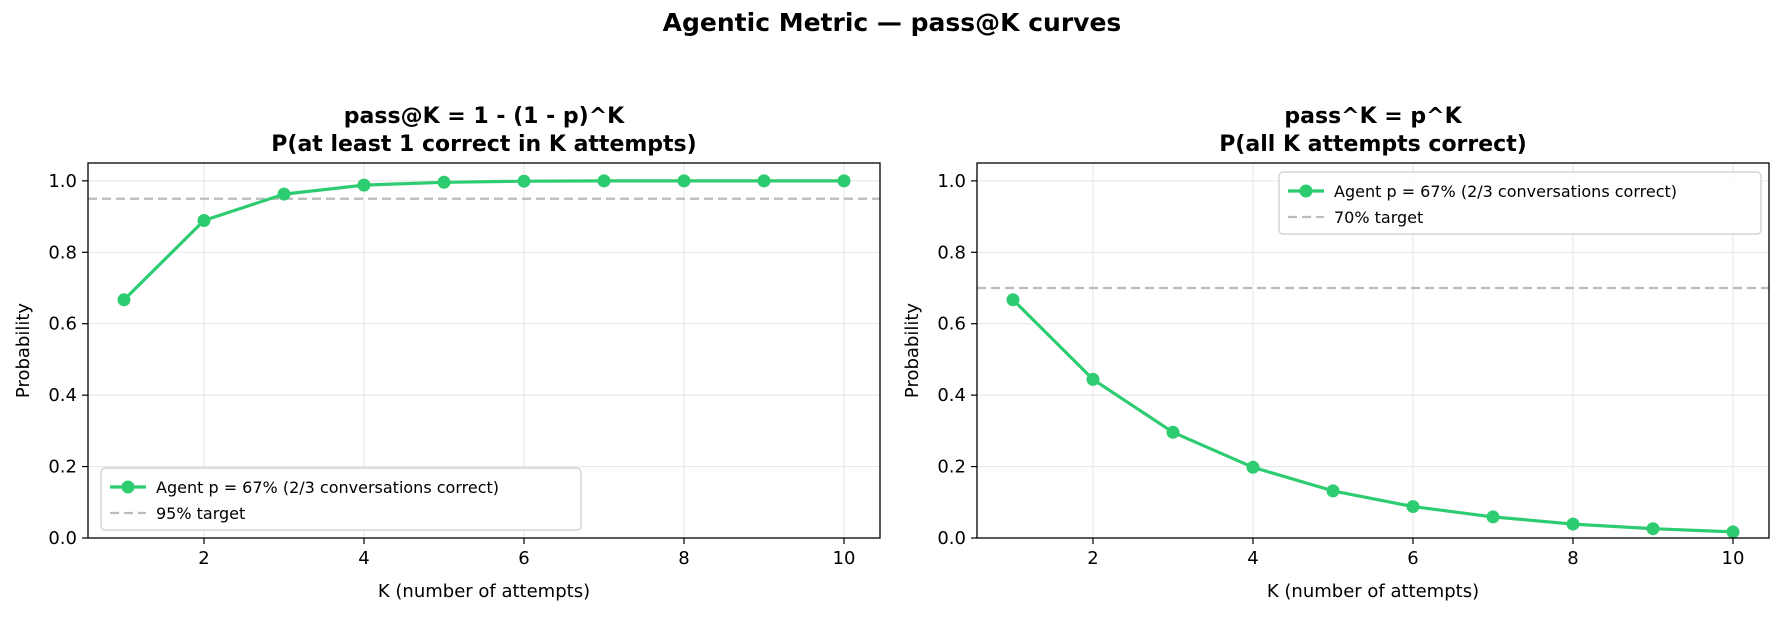  Describe the element at coordinates (1373, 591) in the screenshot. I see `panel2-x-axis-label: K (number of attempts)` at that location.